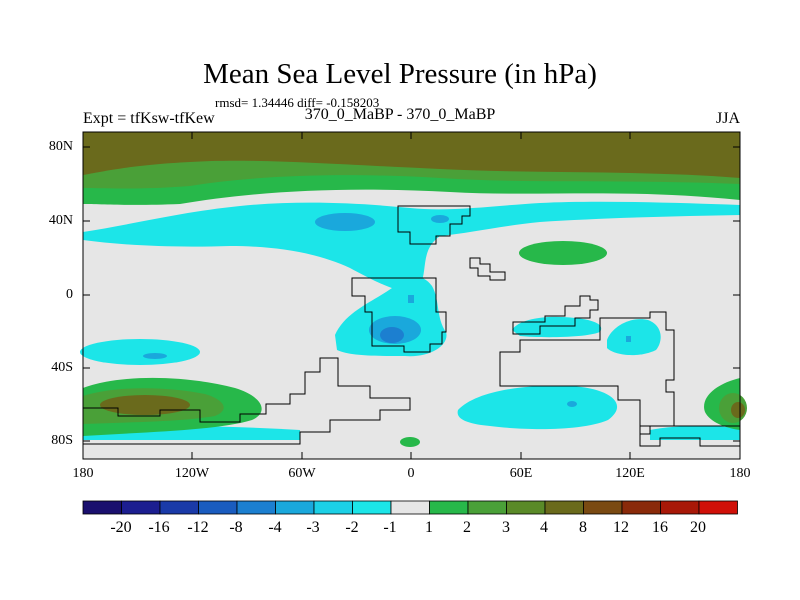 Image resolution: width=800 pixels, height=600 pixels. What do you see at coordinates (583, 527) in the screenshot?
I see `colorbar-label: 8` at bounding box center [583, 527].